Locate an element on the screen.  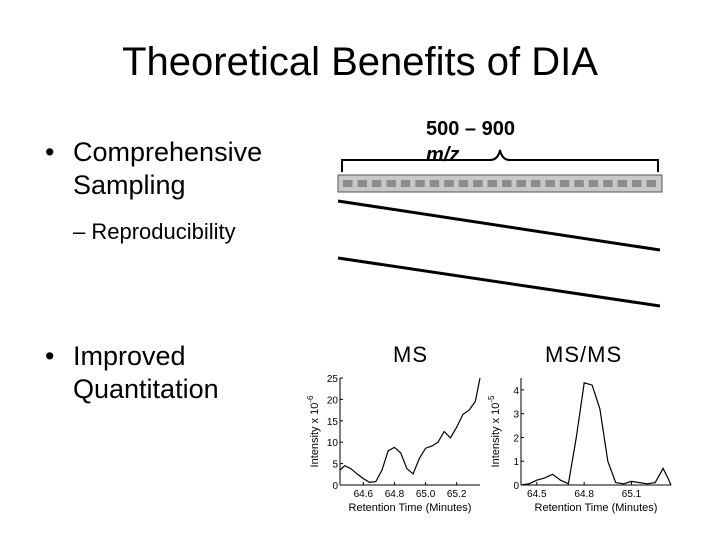
x-tick-label: 64.5 is located at coordinates (537, 494).